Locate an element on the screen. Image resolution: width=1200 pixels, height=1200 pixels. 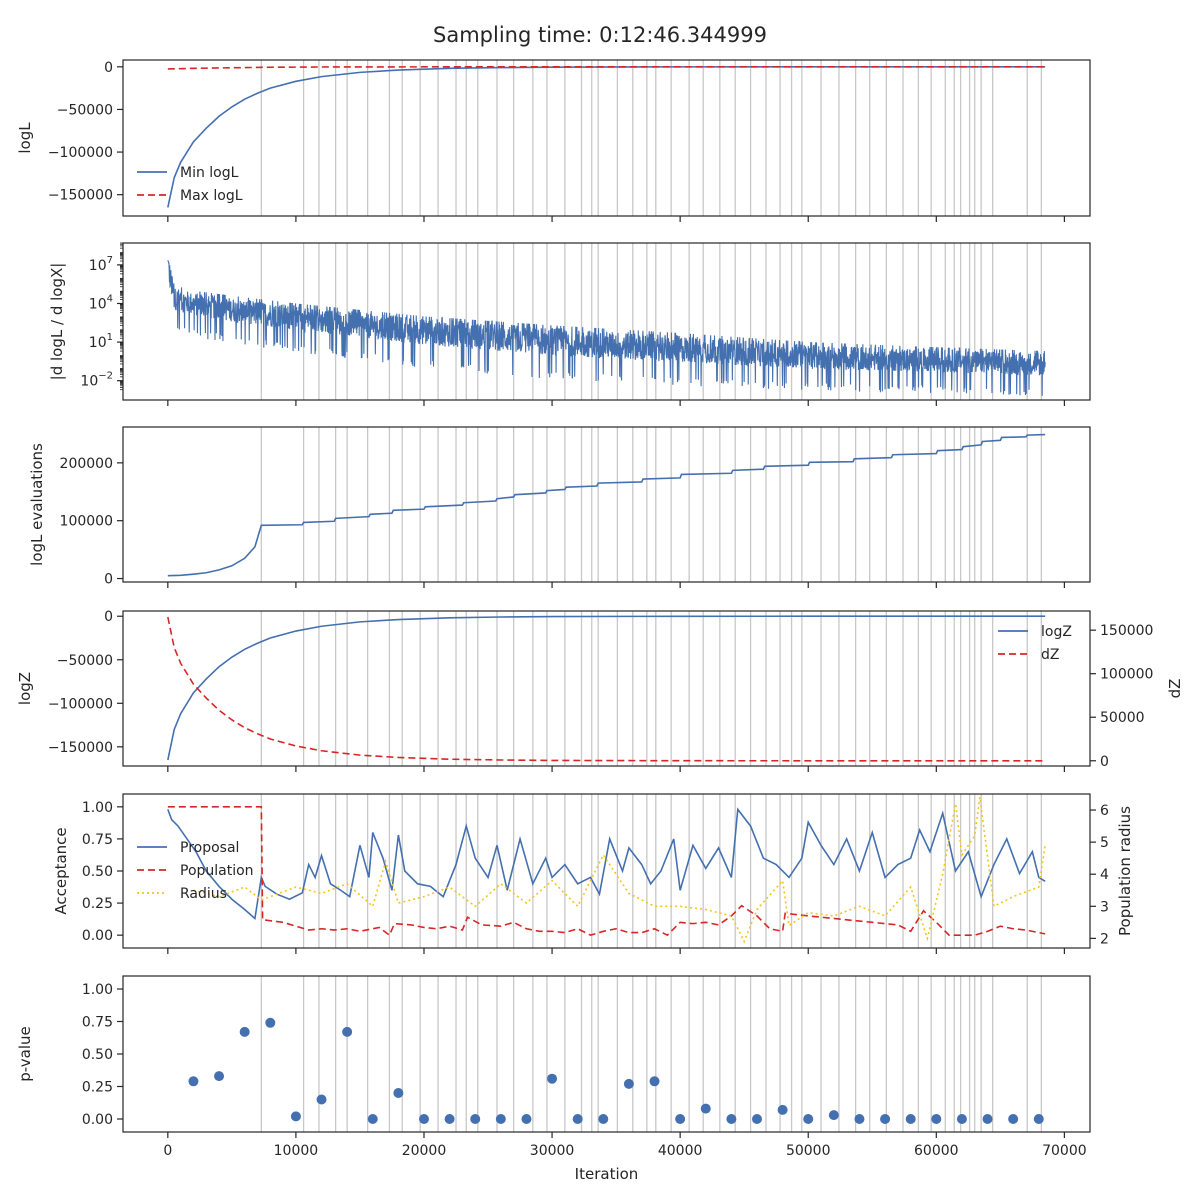
x-tick-label: 60000 is located at coordinates (936, 1151).